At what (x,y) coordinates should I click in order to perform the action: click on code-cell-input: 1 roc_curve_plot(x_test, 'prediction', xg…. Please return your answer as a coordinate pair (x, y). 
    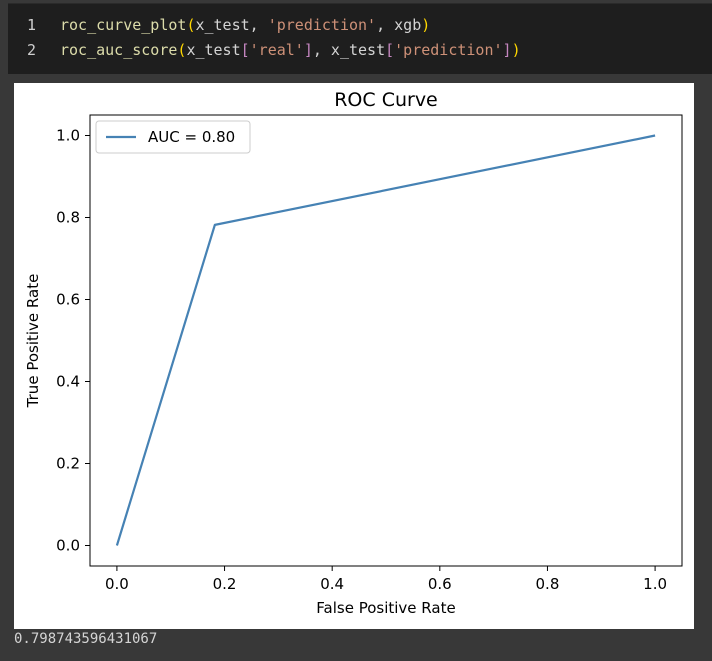
    Looking at the image, I should click on (360, 38).